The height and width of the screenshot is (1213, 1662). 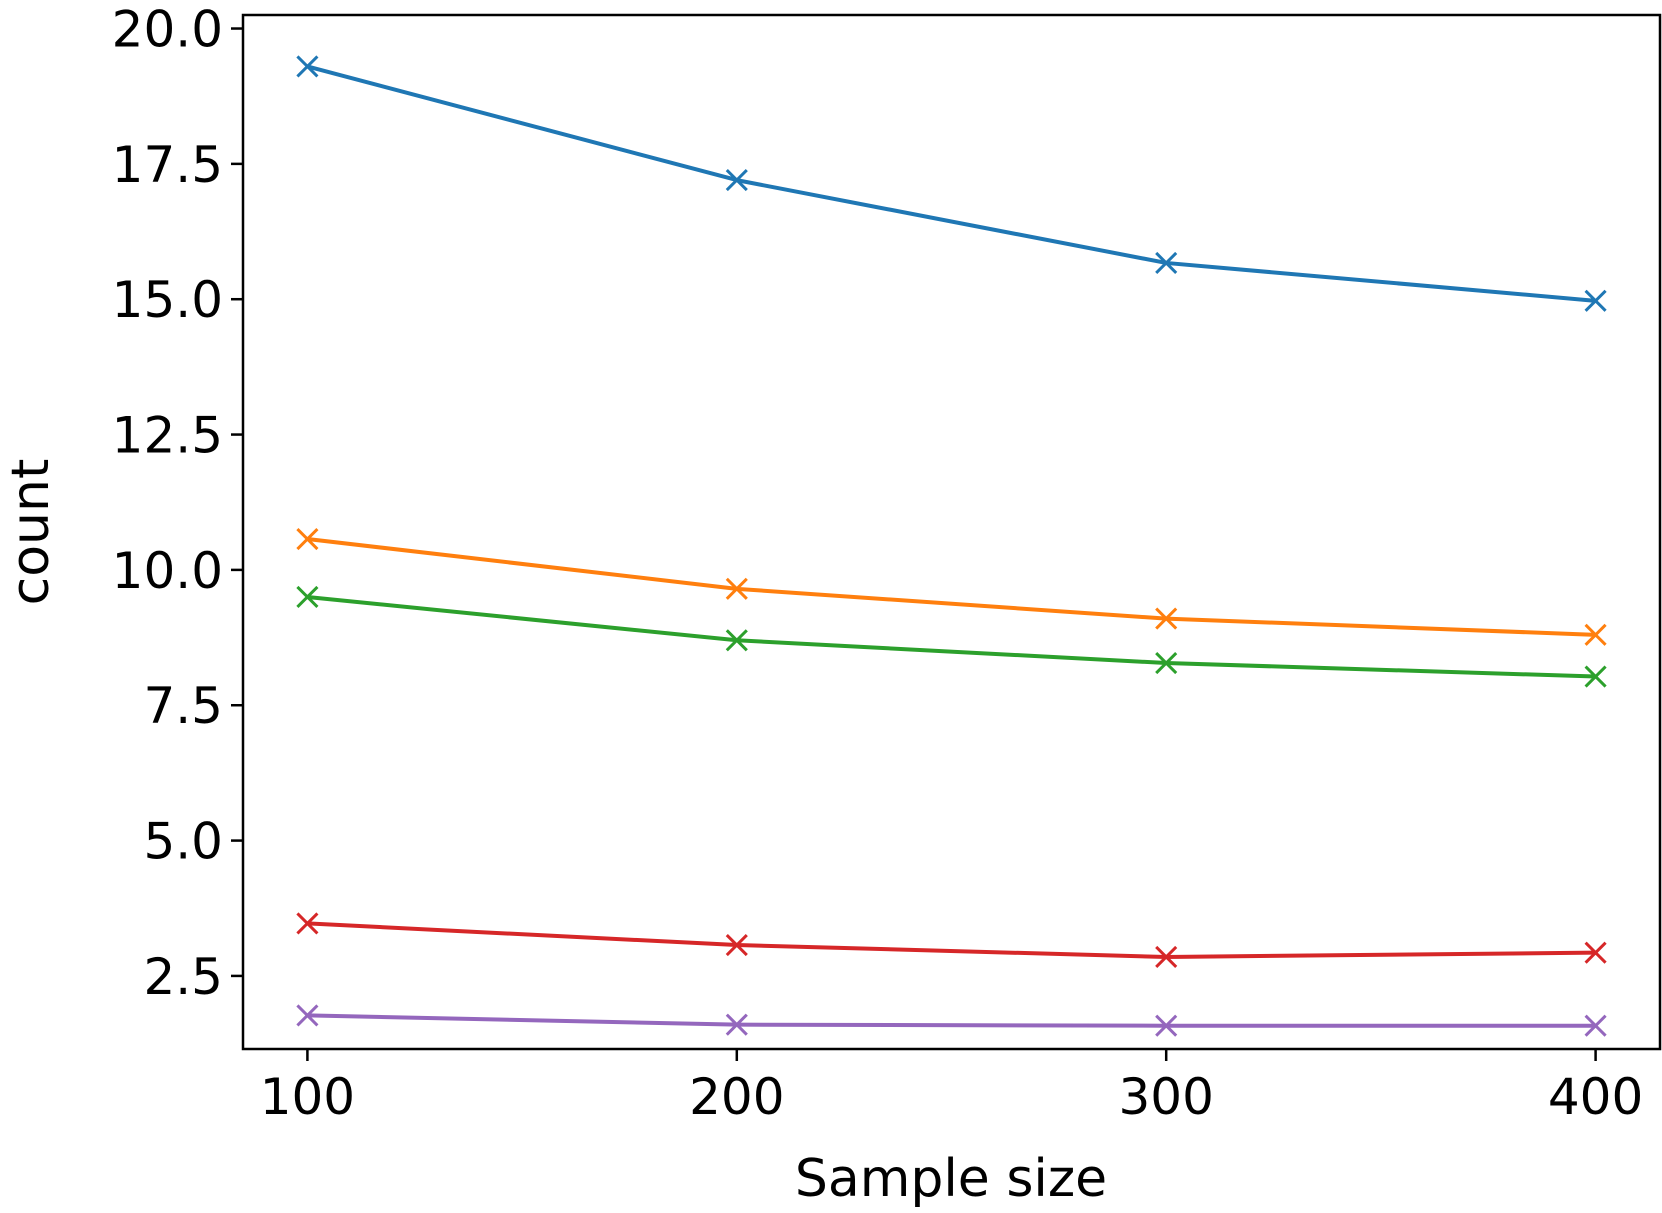 What do you see at coordinates (736, 1097) in the screenshot?
I see `x-tick-label: 200` at bounding box center [736, 1097].